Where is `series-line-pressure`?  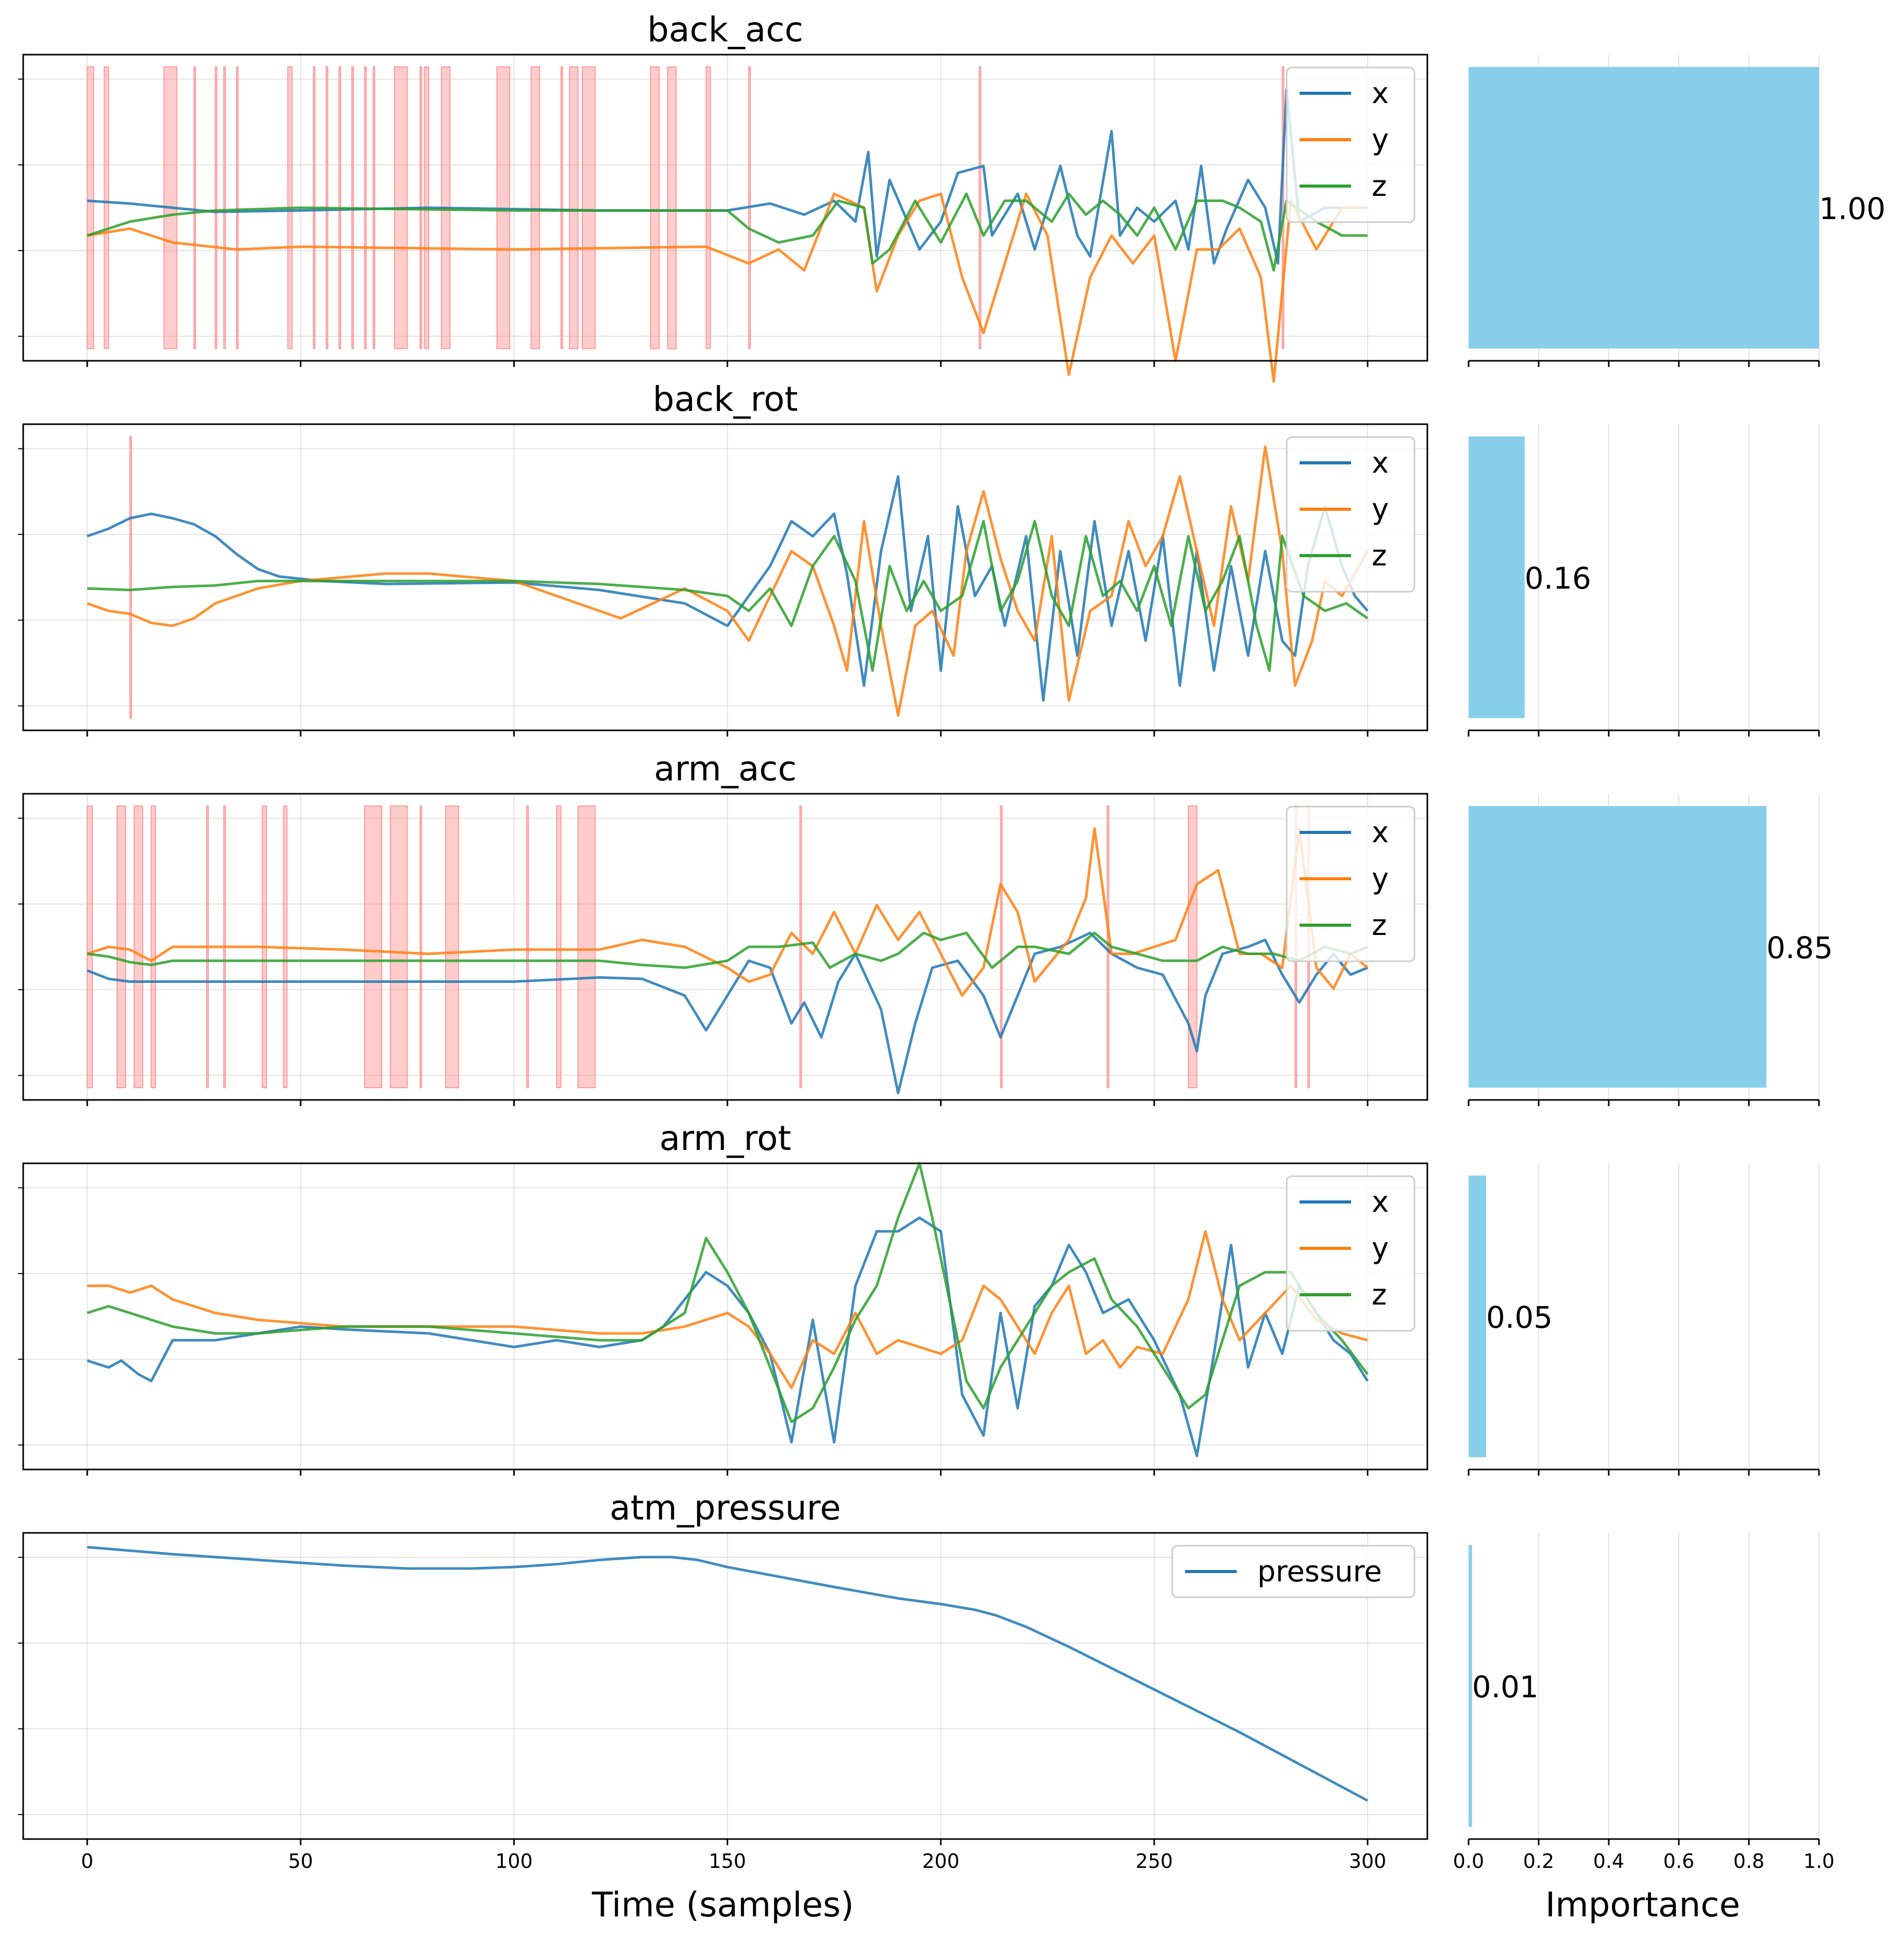
series-line-pressure is located at coordinates (728, 1674).